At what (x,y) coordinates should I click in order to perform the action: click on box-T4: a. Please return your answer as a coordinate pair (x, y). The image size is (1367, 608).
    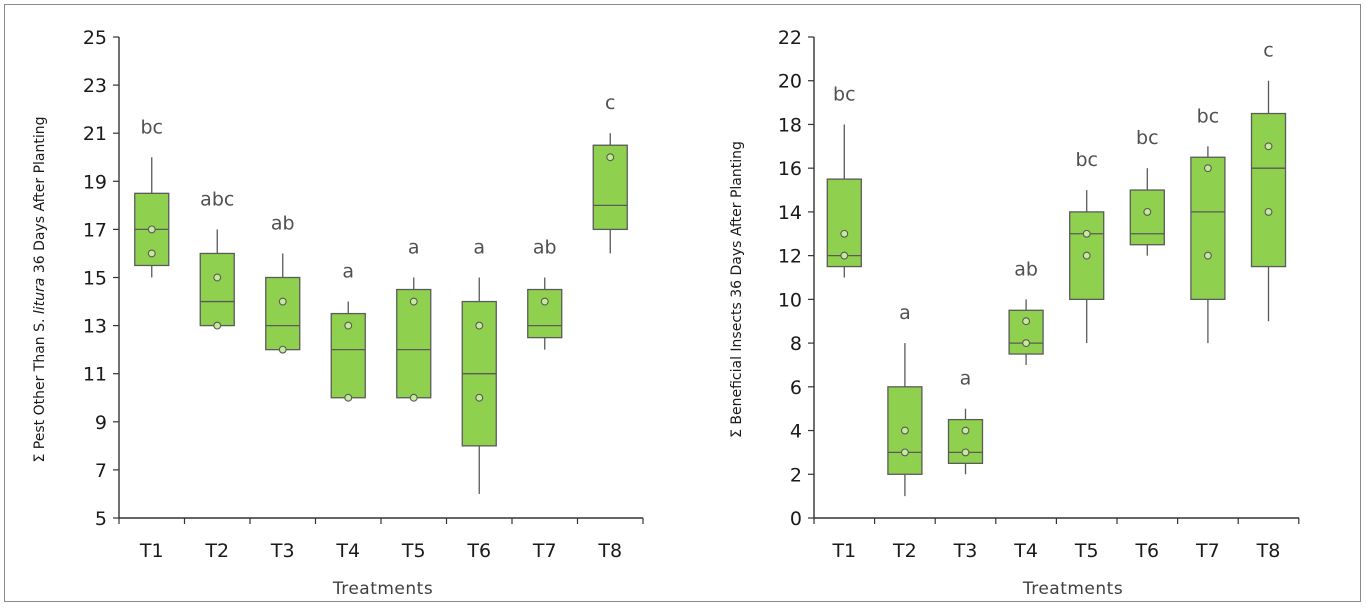
    Looking at the image, I should click on (348, 331).